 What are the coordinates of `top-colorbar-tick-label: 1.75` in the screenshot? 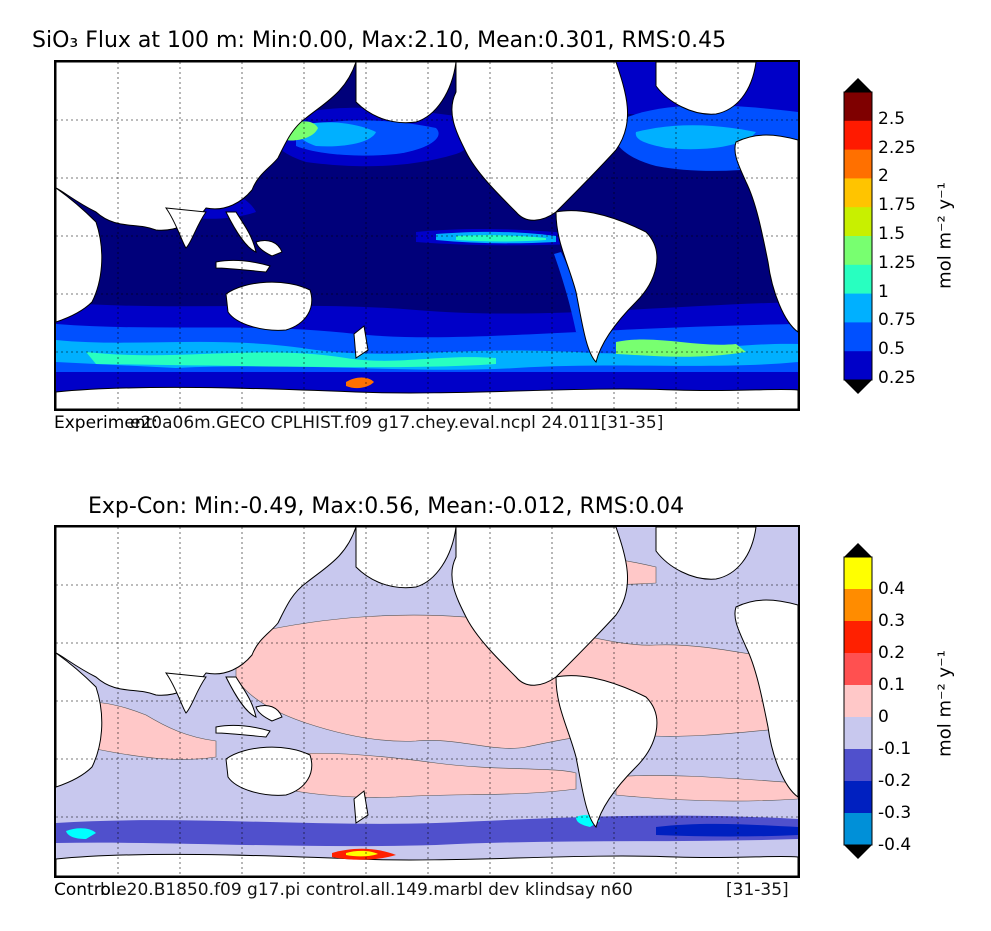 It's located at (897, 205).